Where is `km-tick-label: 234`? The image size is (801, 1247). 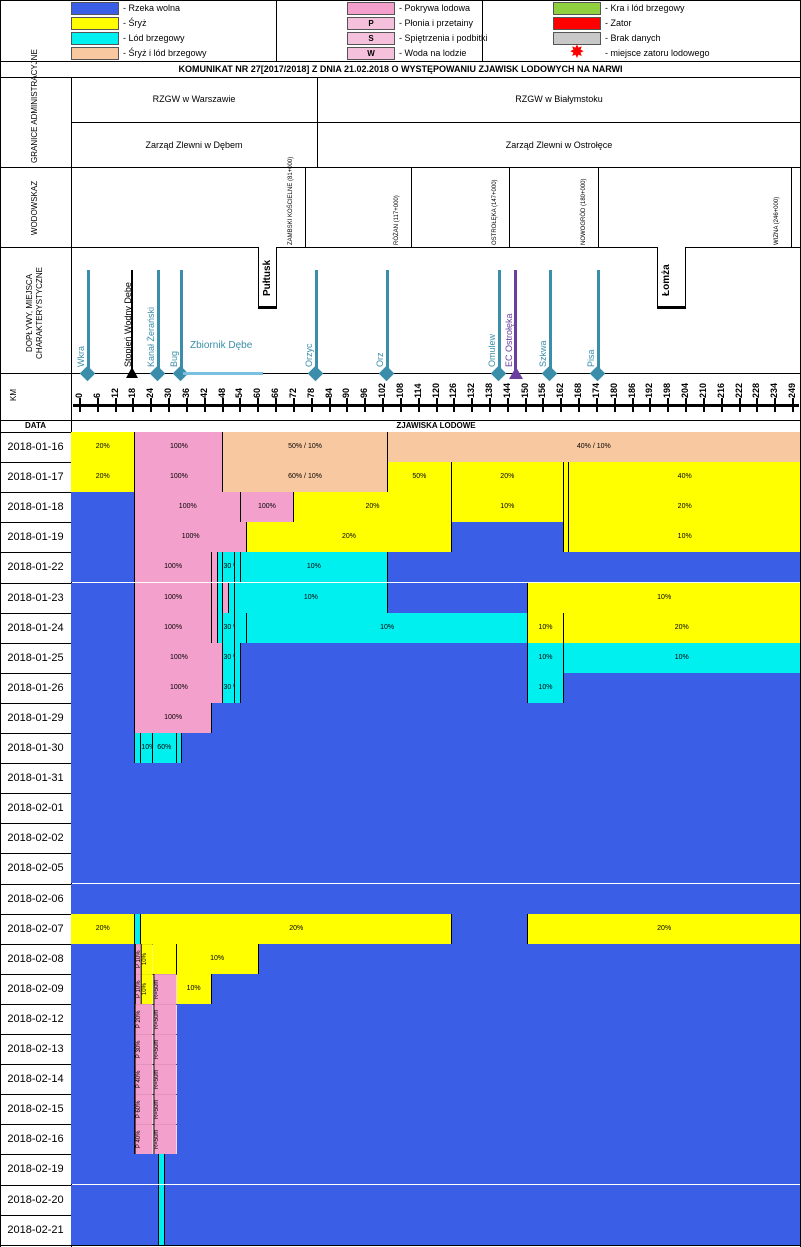 km-tick-label: 234 is located at coordinates (774, 390).